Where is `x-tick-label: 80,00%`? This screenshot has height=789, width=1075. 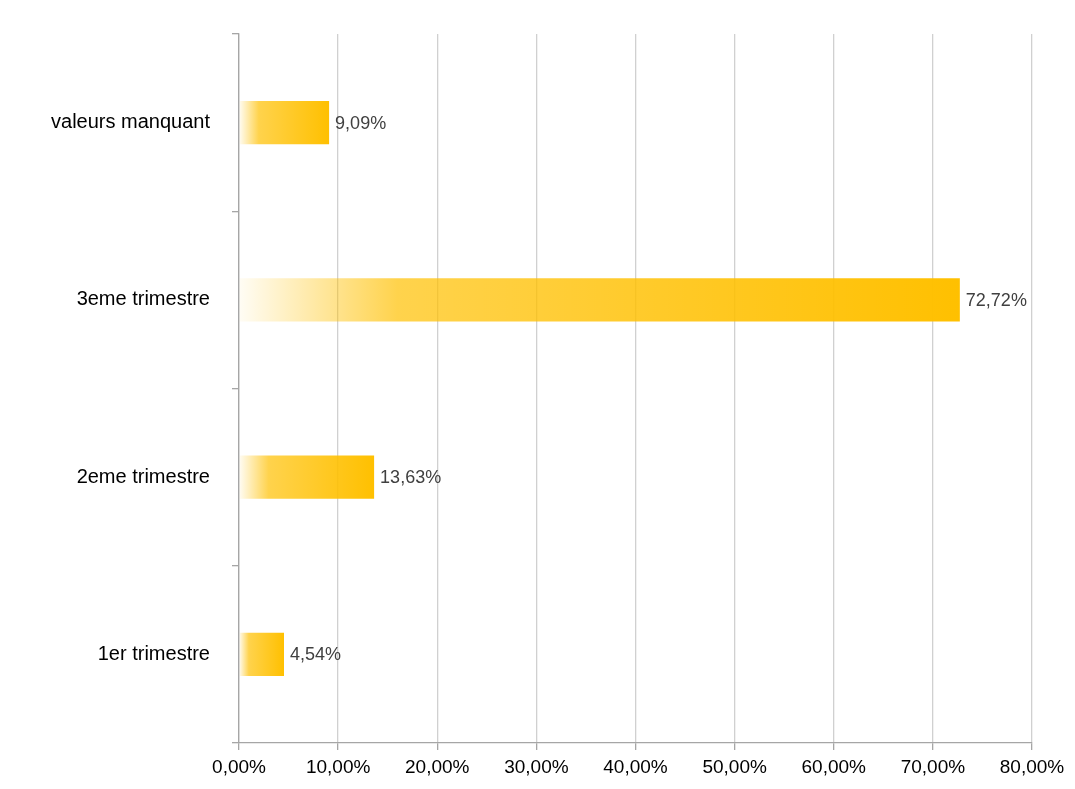
x-tick-label: 80,00% is located at coordinates (1032, 766).